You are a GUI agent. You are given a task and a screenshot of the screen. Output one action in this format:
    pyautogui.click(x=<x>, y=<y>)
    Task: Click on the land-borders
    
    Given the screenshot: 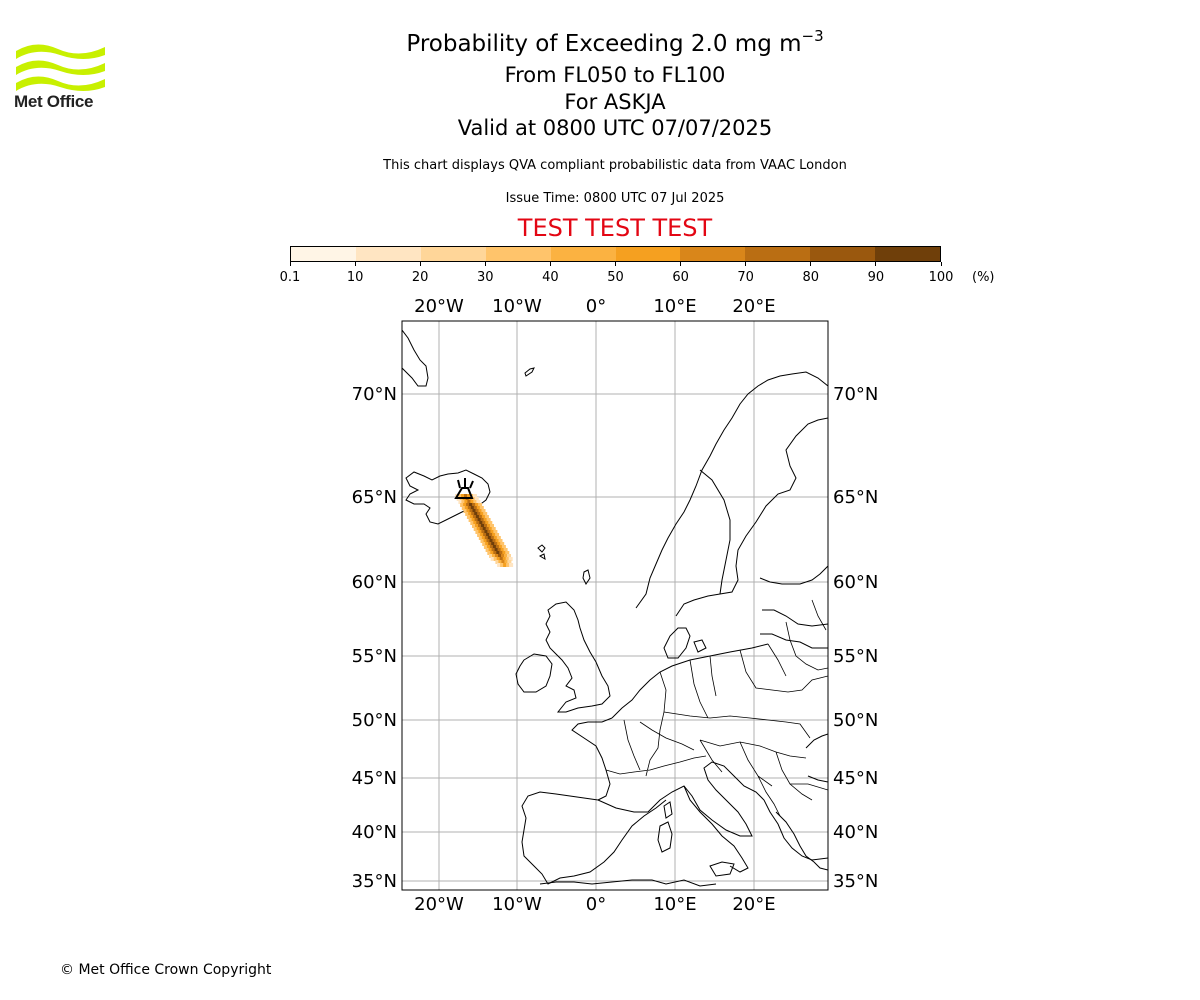 What is the action you would take?
    pyautogui.click(x=716, y=708)
    